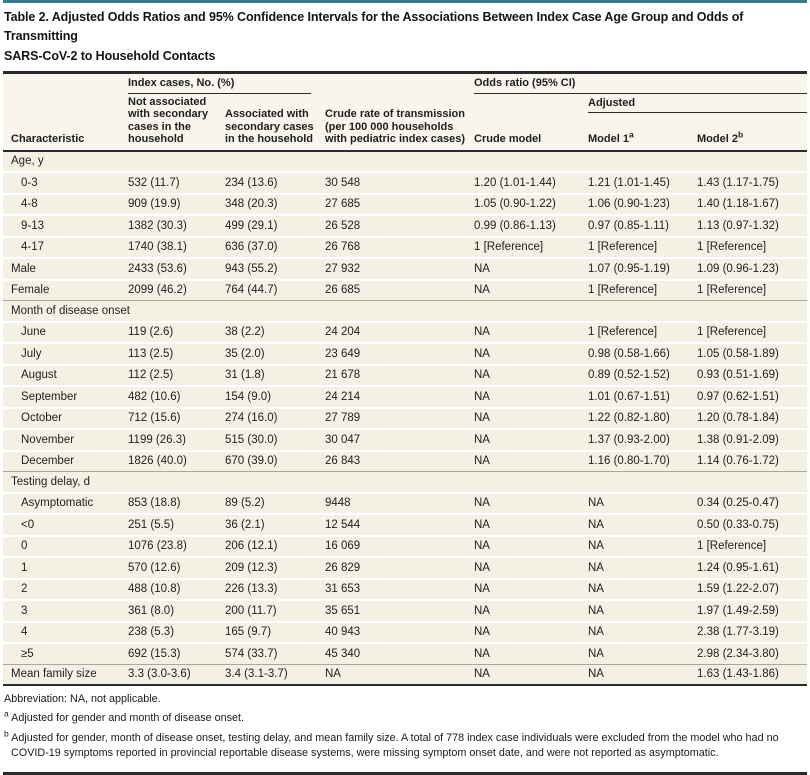 The image size is (810, 775). Describe the element at coordinates (399, 632) in the screenshot. I see `cell: 40 943` at that location.